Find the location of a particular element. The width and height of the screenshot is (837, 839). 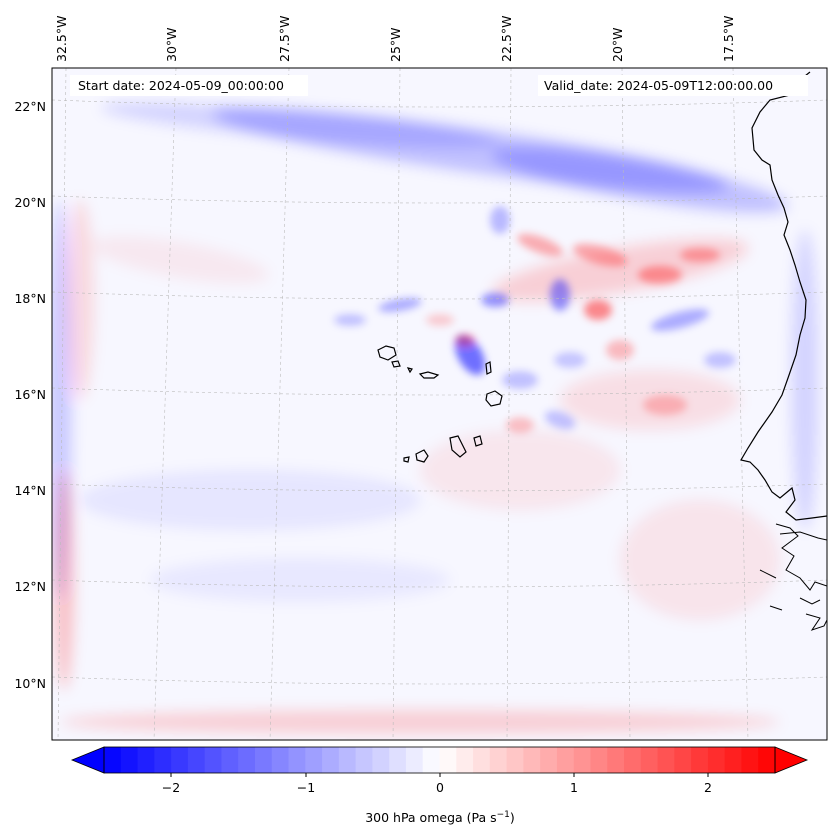

colorbar: −2 −1 0 1 2 300 hPa omega (Pa s−1) is located at coordinates (439, 785).